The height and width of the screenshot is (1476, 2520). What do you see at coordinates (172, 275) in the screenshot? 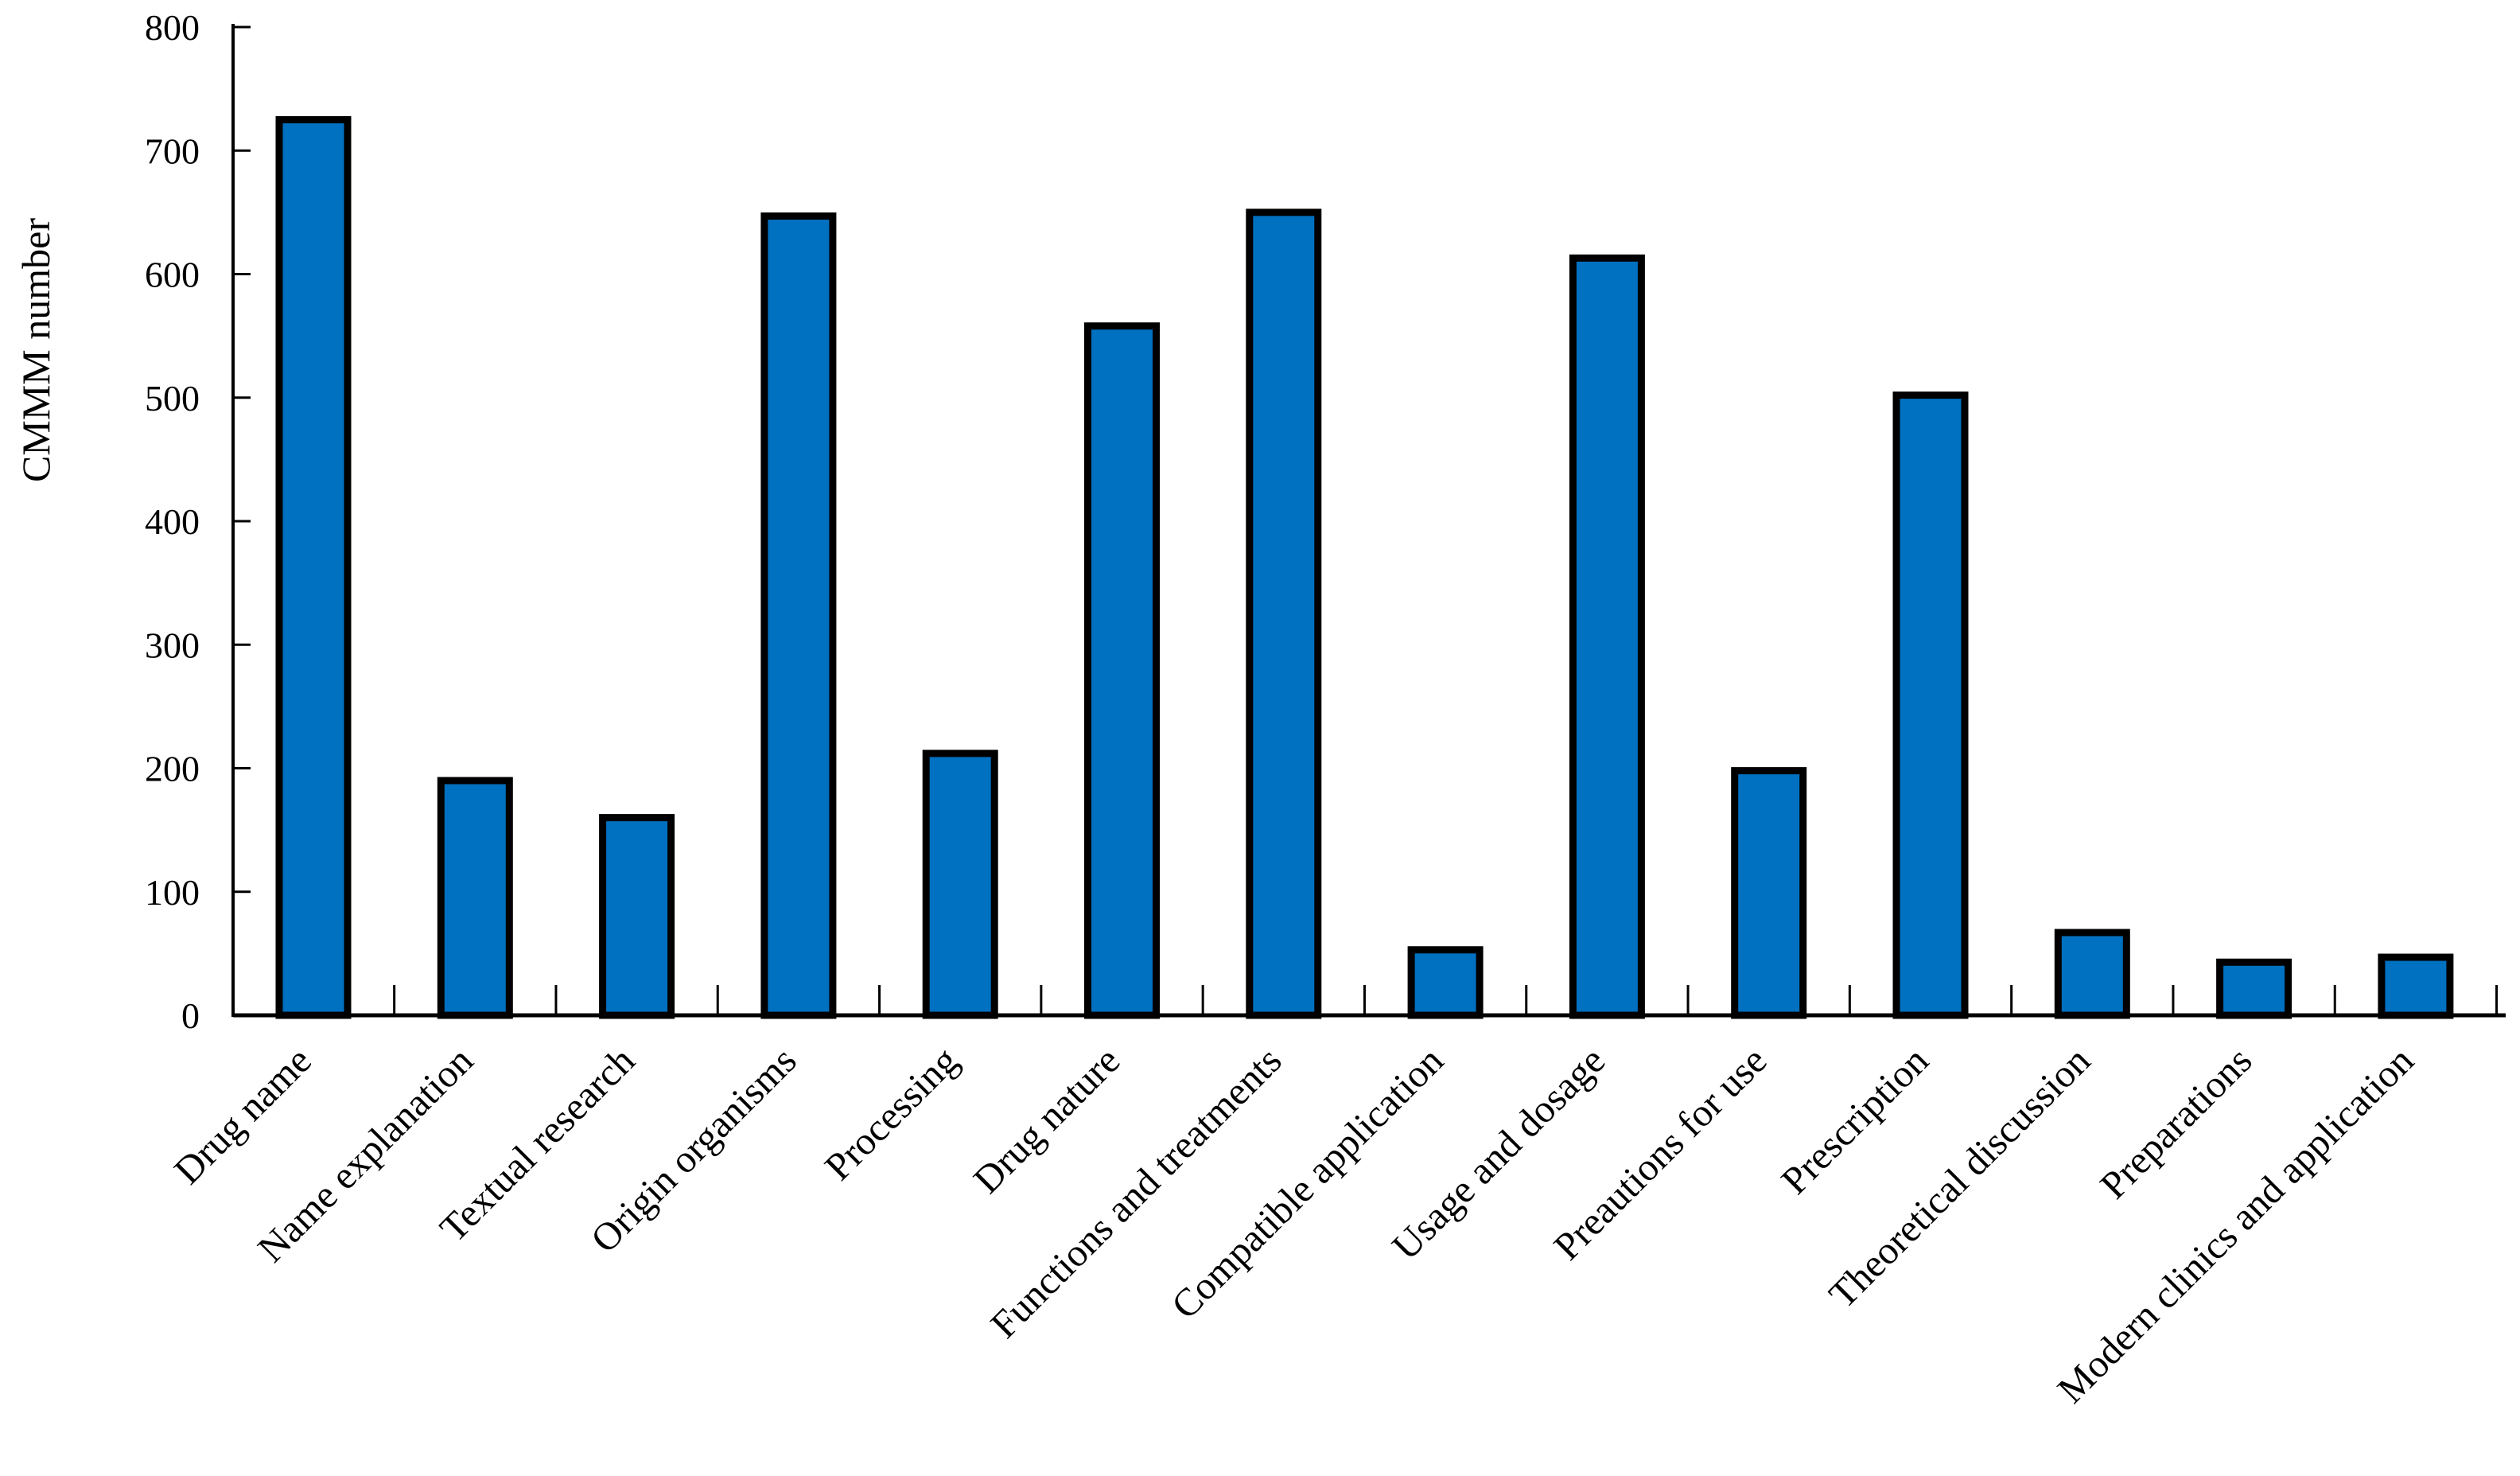
I see `y-tick-label: 600` at bounding box center [172, 275].